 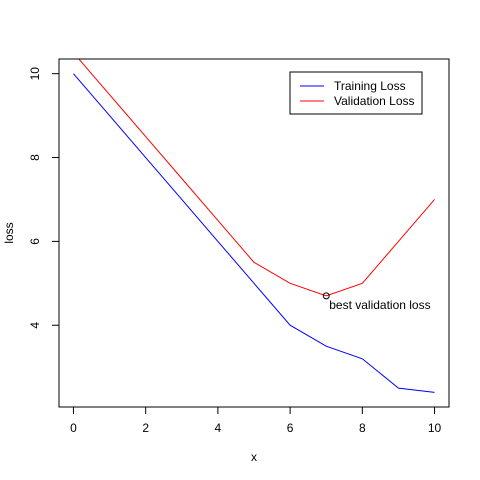 I want to click on y-tick-label: 8, so click(x=35, y=157).